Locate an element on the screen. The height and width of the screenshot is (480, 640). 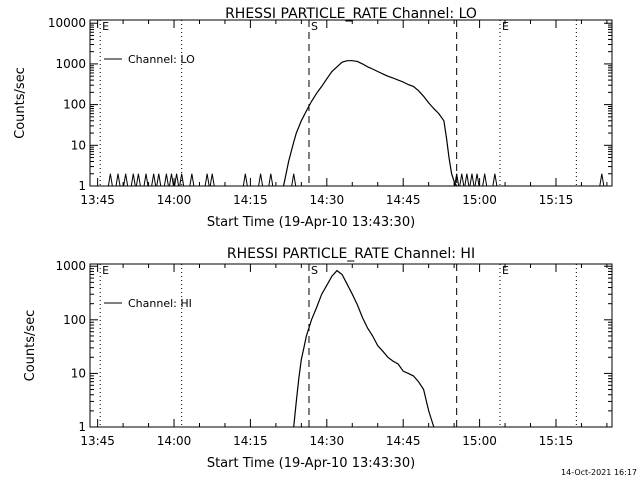
plot-timestamp: 14-Oct-2021 16:17 is located at coordinates (599, 472).